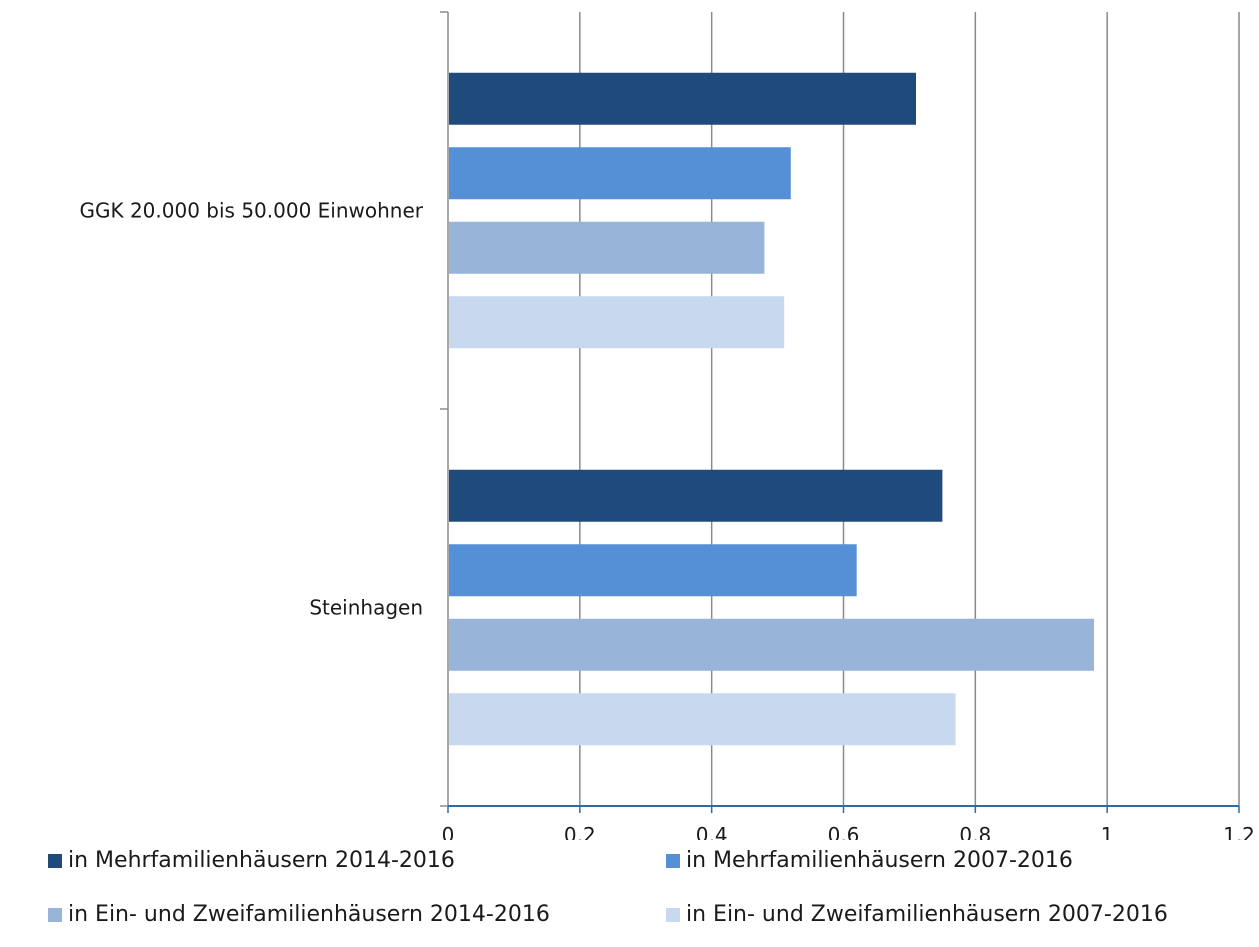  What do you see at coordinates (1107, 831) in the screenshot?
I see `x-tick-label: 1` at bounding box center [1107, 831].